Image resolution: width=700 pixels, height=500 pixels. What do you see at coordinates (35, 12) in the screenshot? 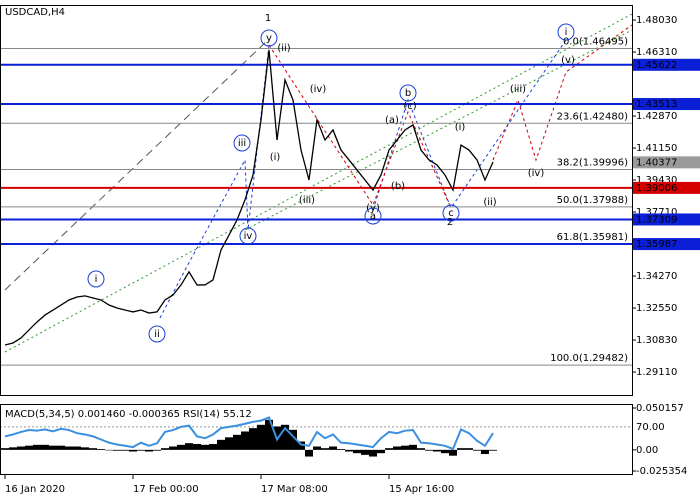
I see `chart-title: USDCAD,H4` at bounding box center [35, 12].